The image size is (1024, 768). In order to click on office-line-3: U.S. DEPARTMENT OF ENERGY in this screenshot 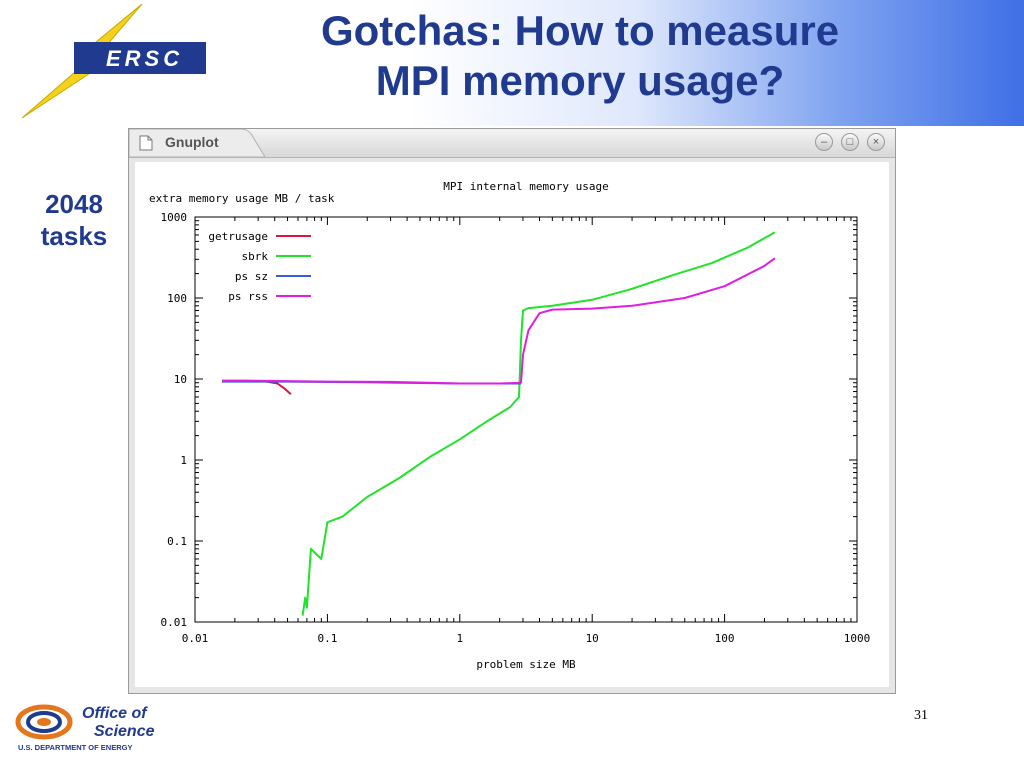, I will do `click(75, 747)`.